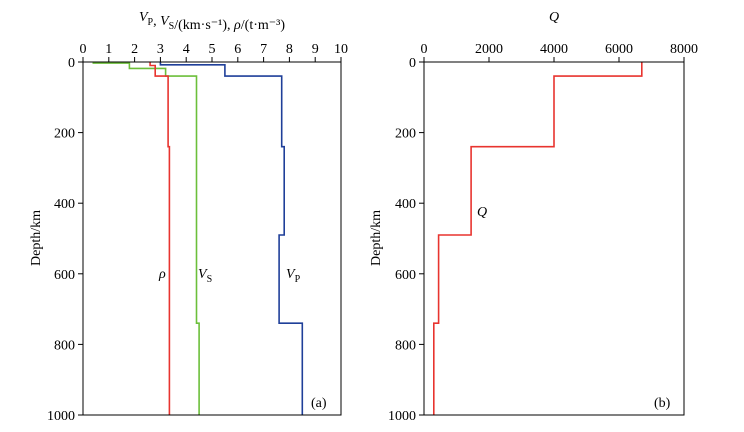  I want to click on panel-b-x-ticks: 0 2000 4000 6000 8000, so click(559, 52).